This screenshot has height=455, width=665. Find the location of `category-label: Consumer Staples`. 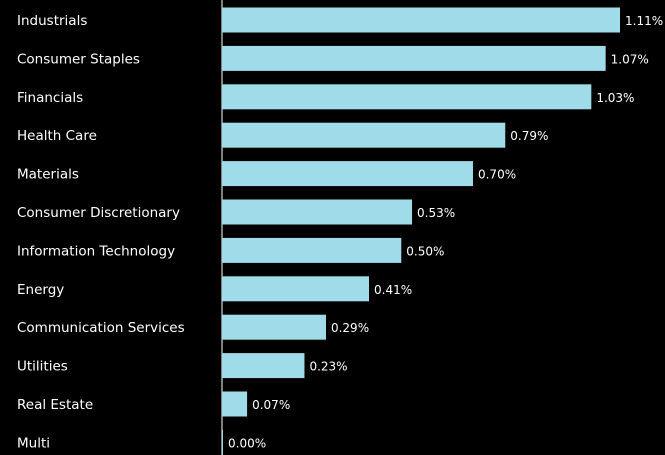

category-label: Consumer Staples is located at coordinates (78, 59).